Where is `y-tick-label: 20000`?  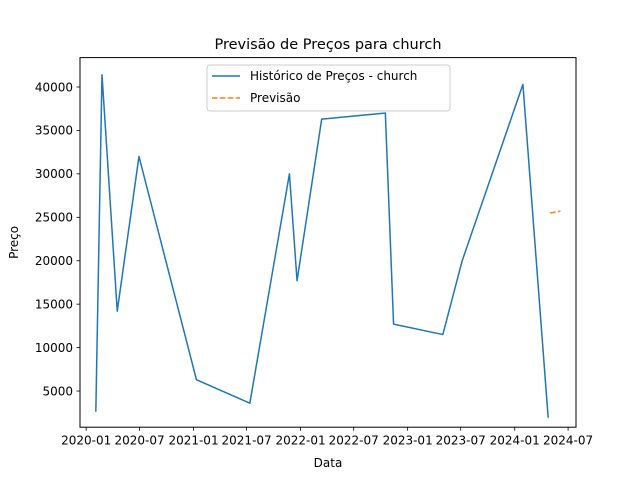 y-tick-label: 20000 is located at coordinates (54, 261).